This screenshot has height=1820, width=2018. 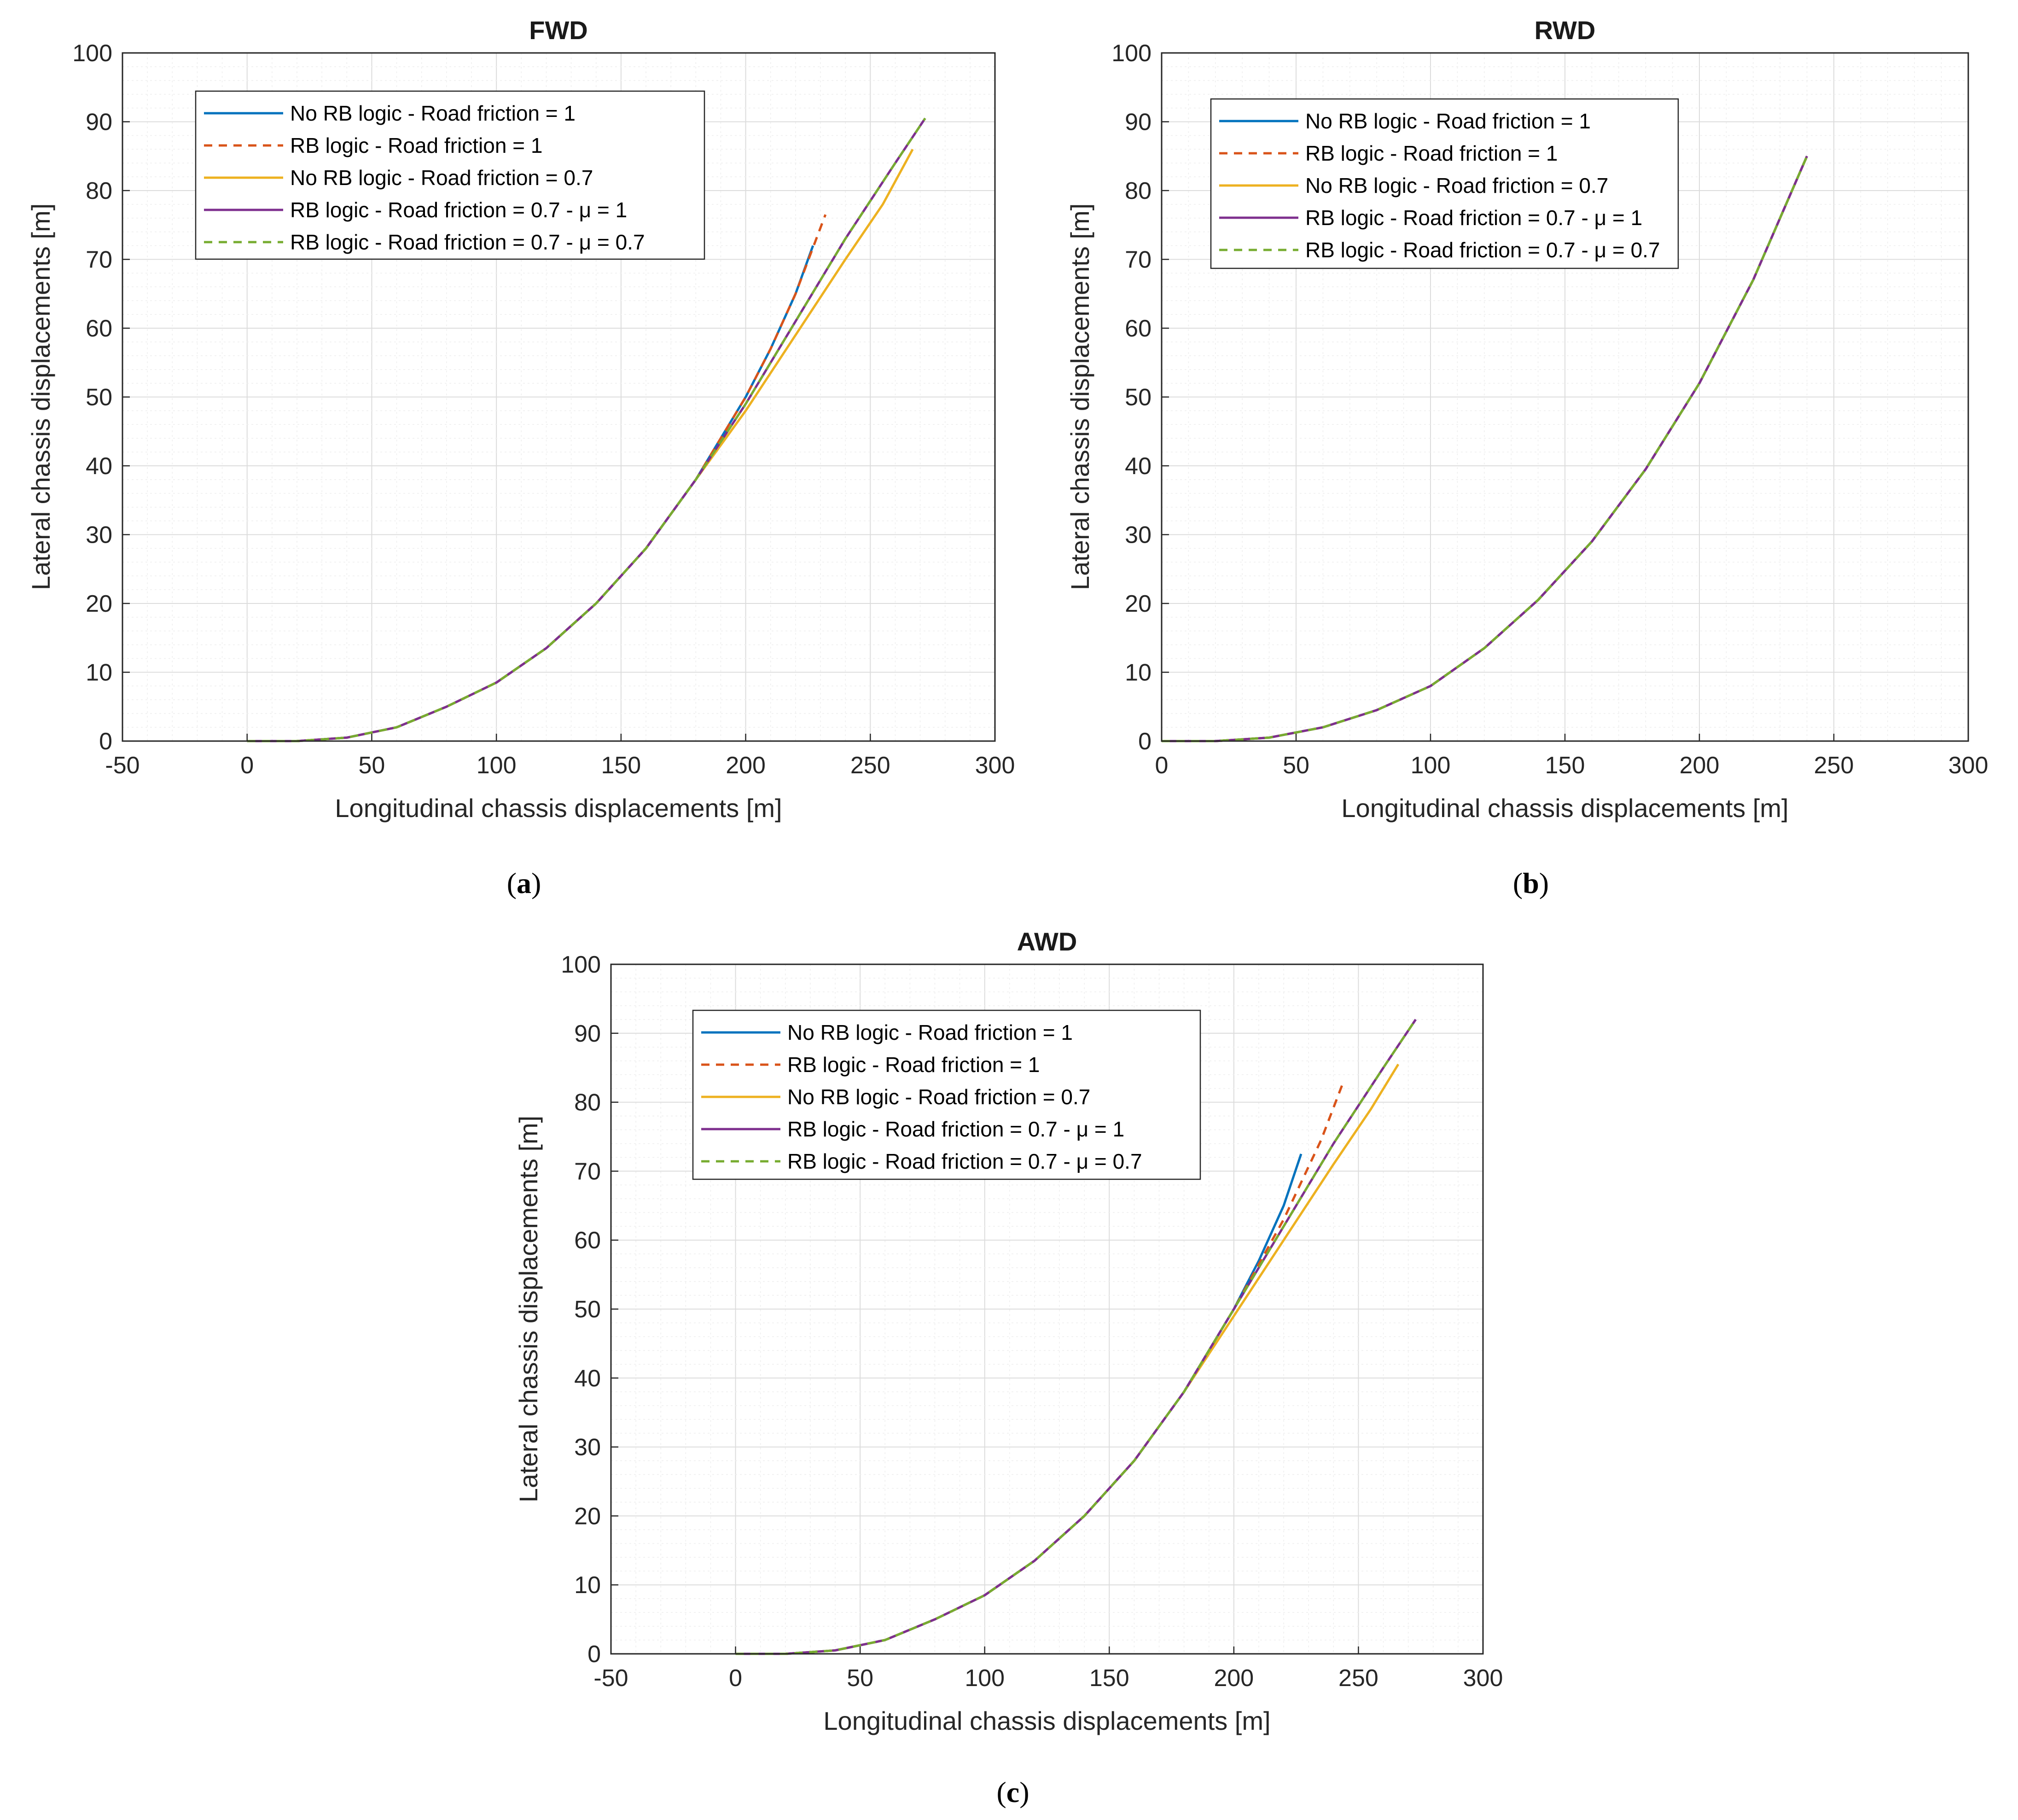 I want to click on caption-label: b, so click(x=1531, y=883).